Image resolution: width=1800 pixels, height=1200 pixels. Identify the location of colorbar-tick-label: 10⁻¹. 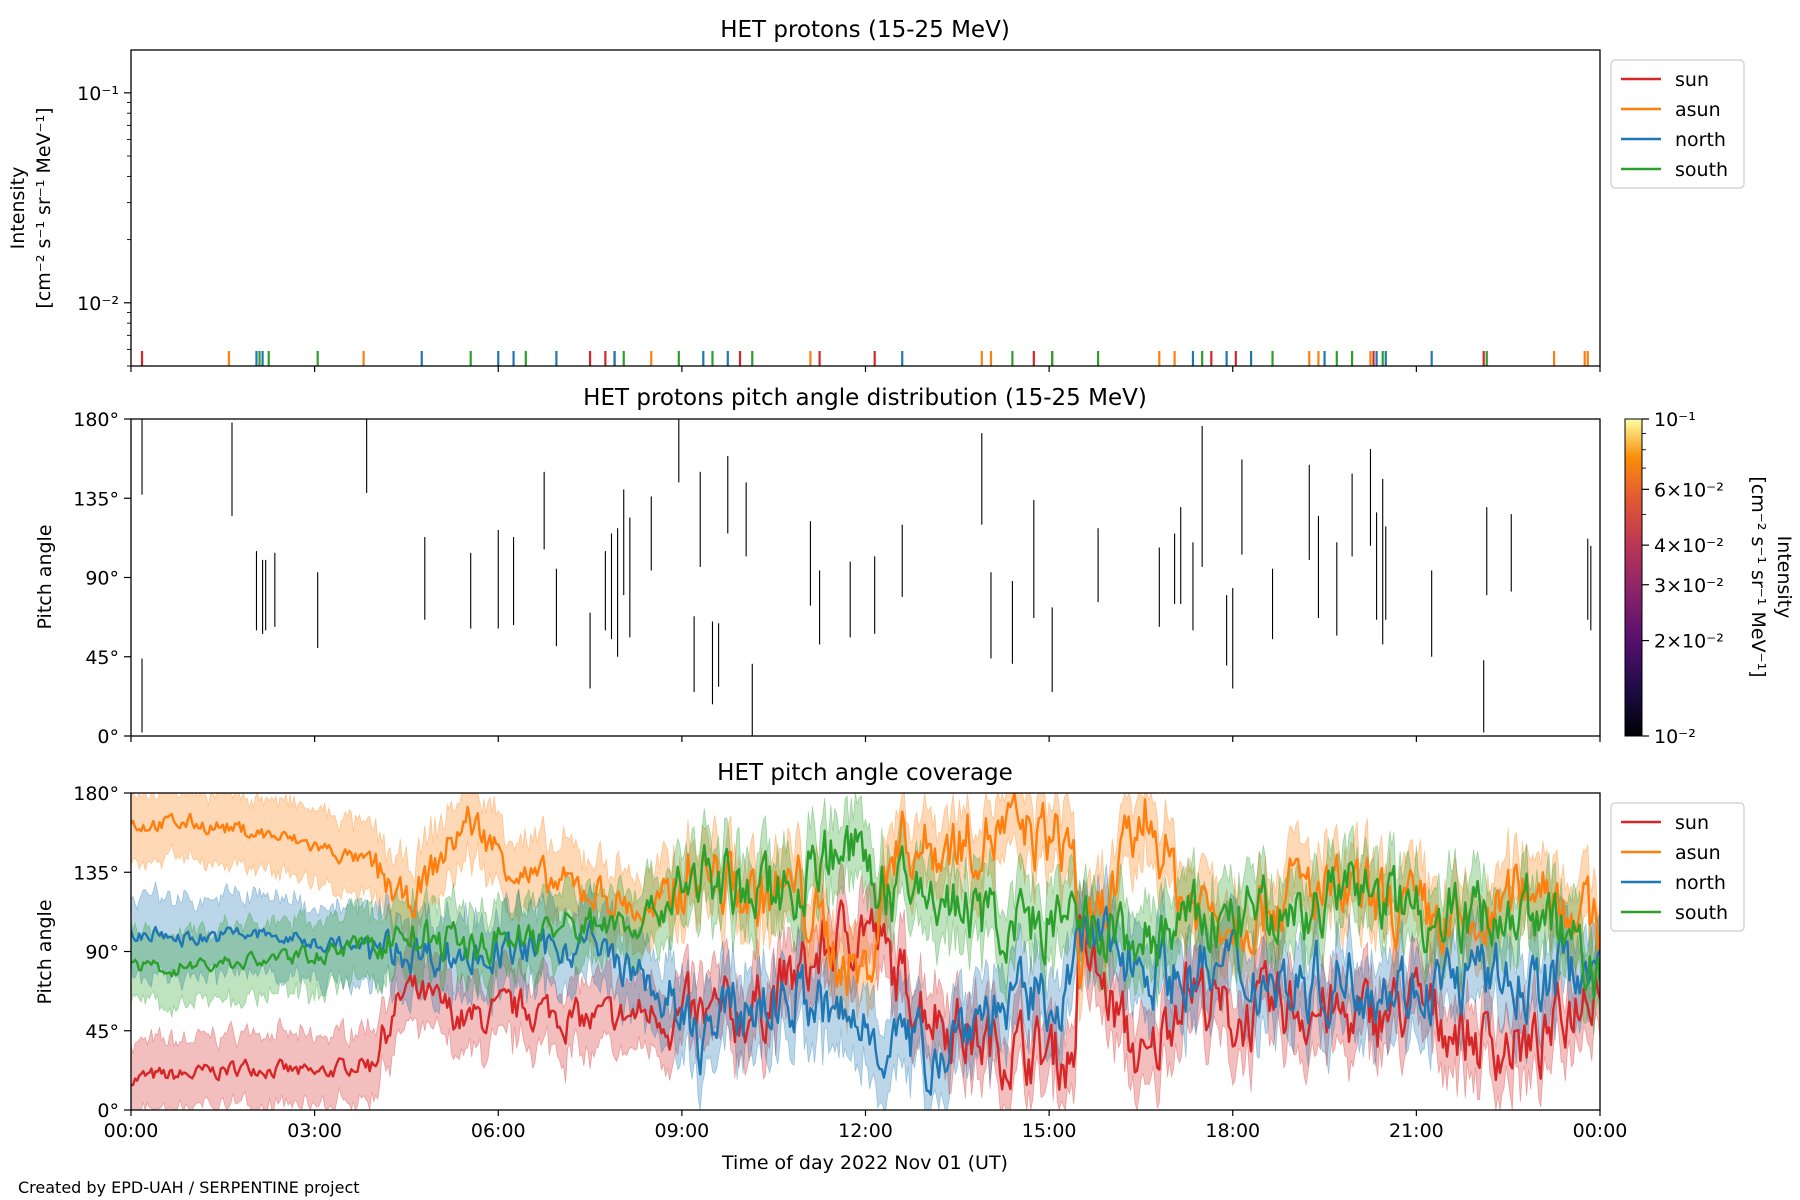
(1675, 420).